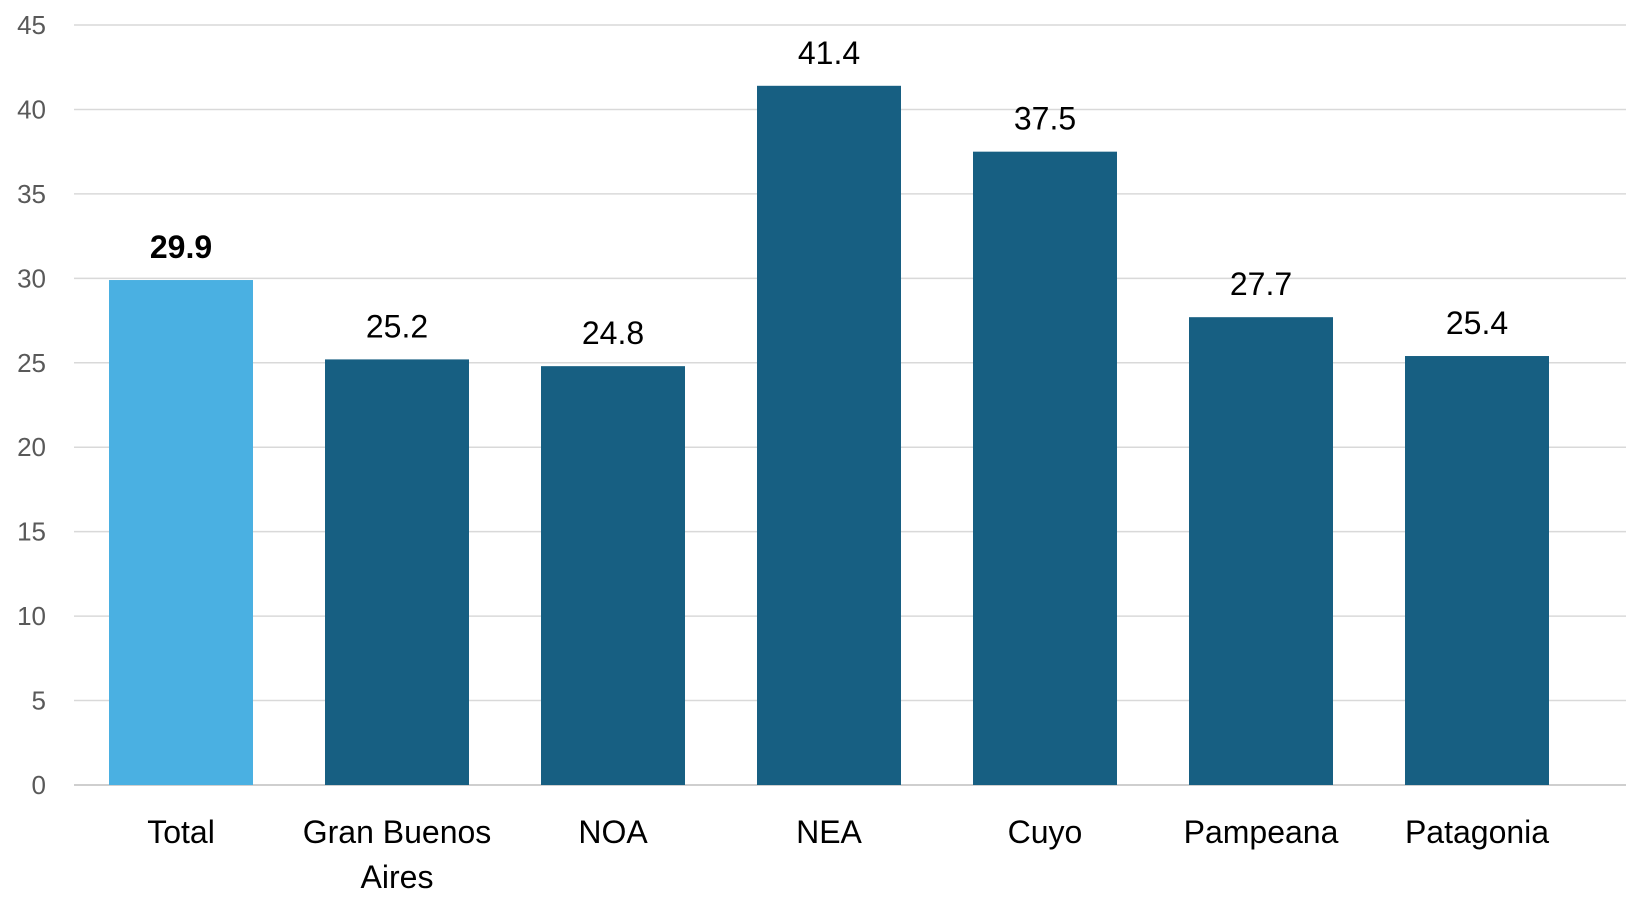  What do you see at coordinates (1477, 323) in the screenshot?
I see `data-label: 25.4` at bounding box center [1477, 323].